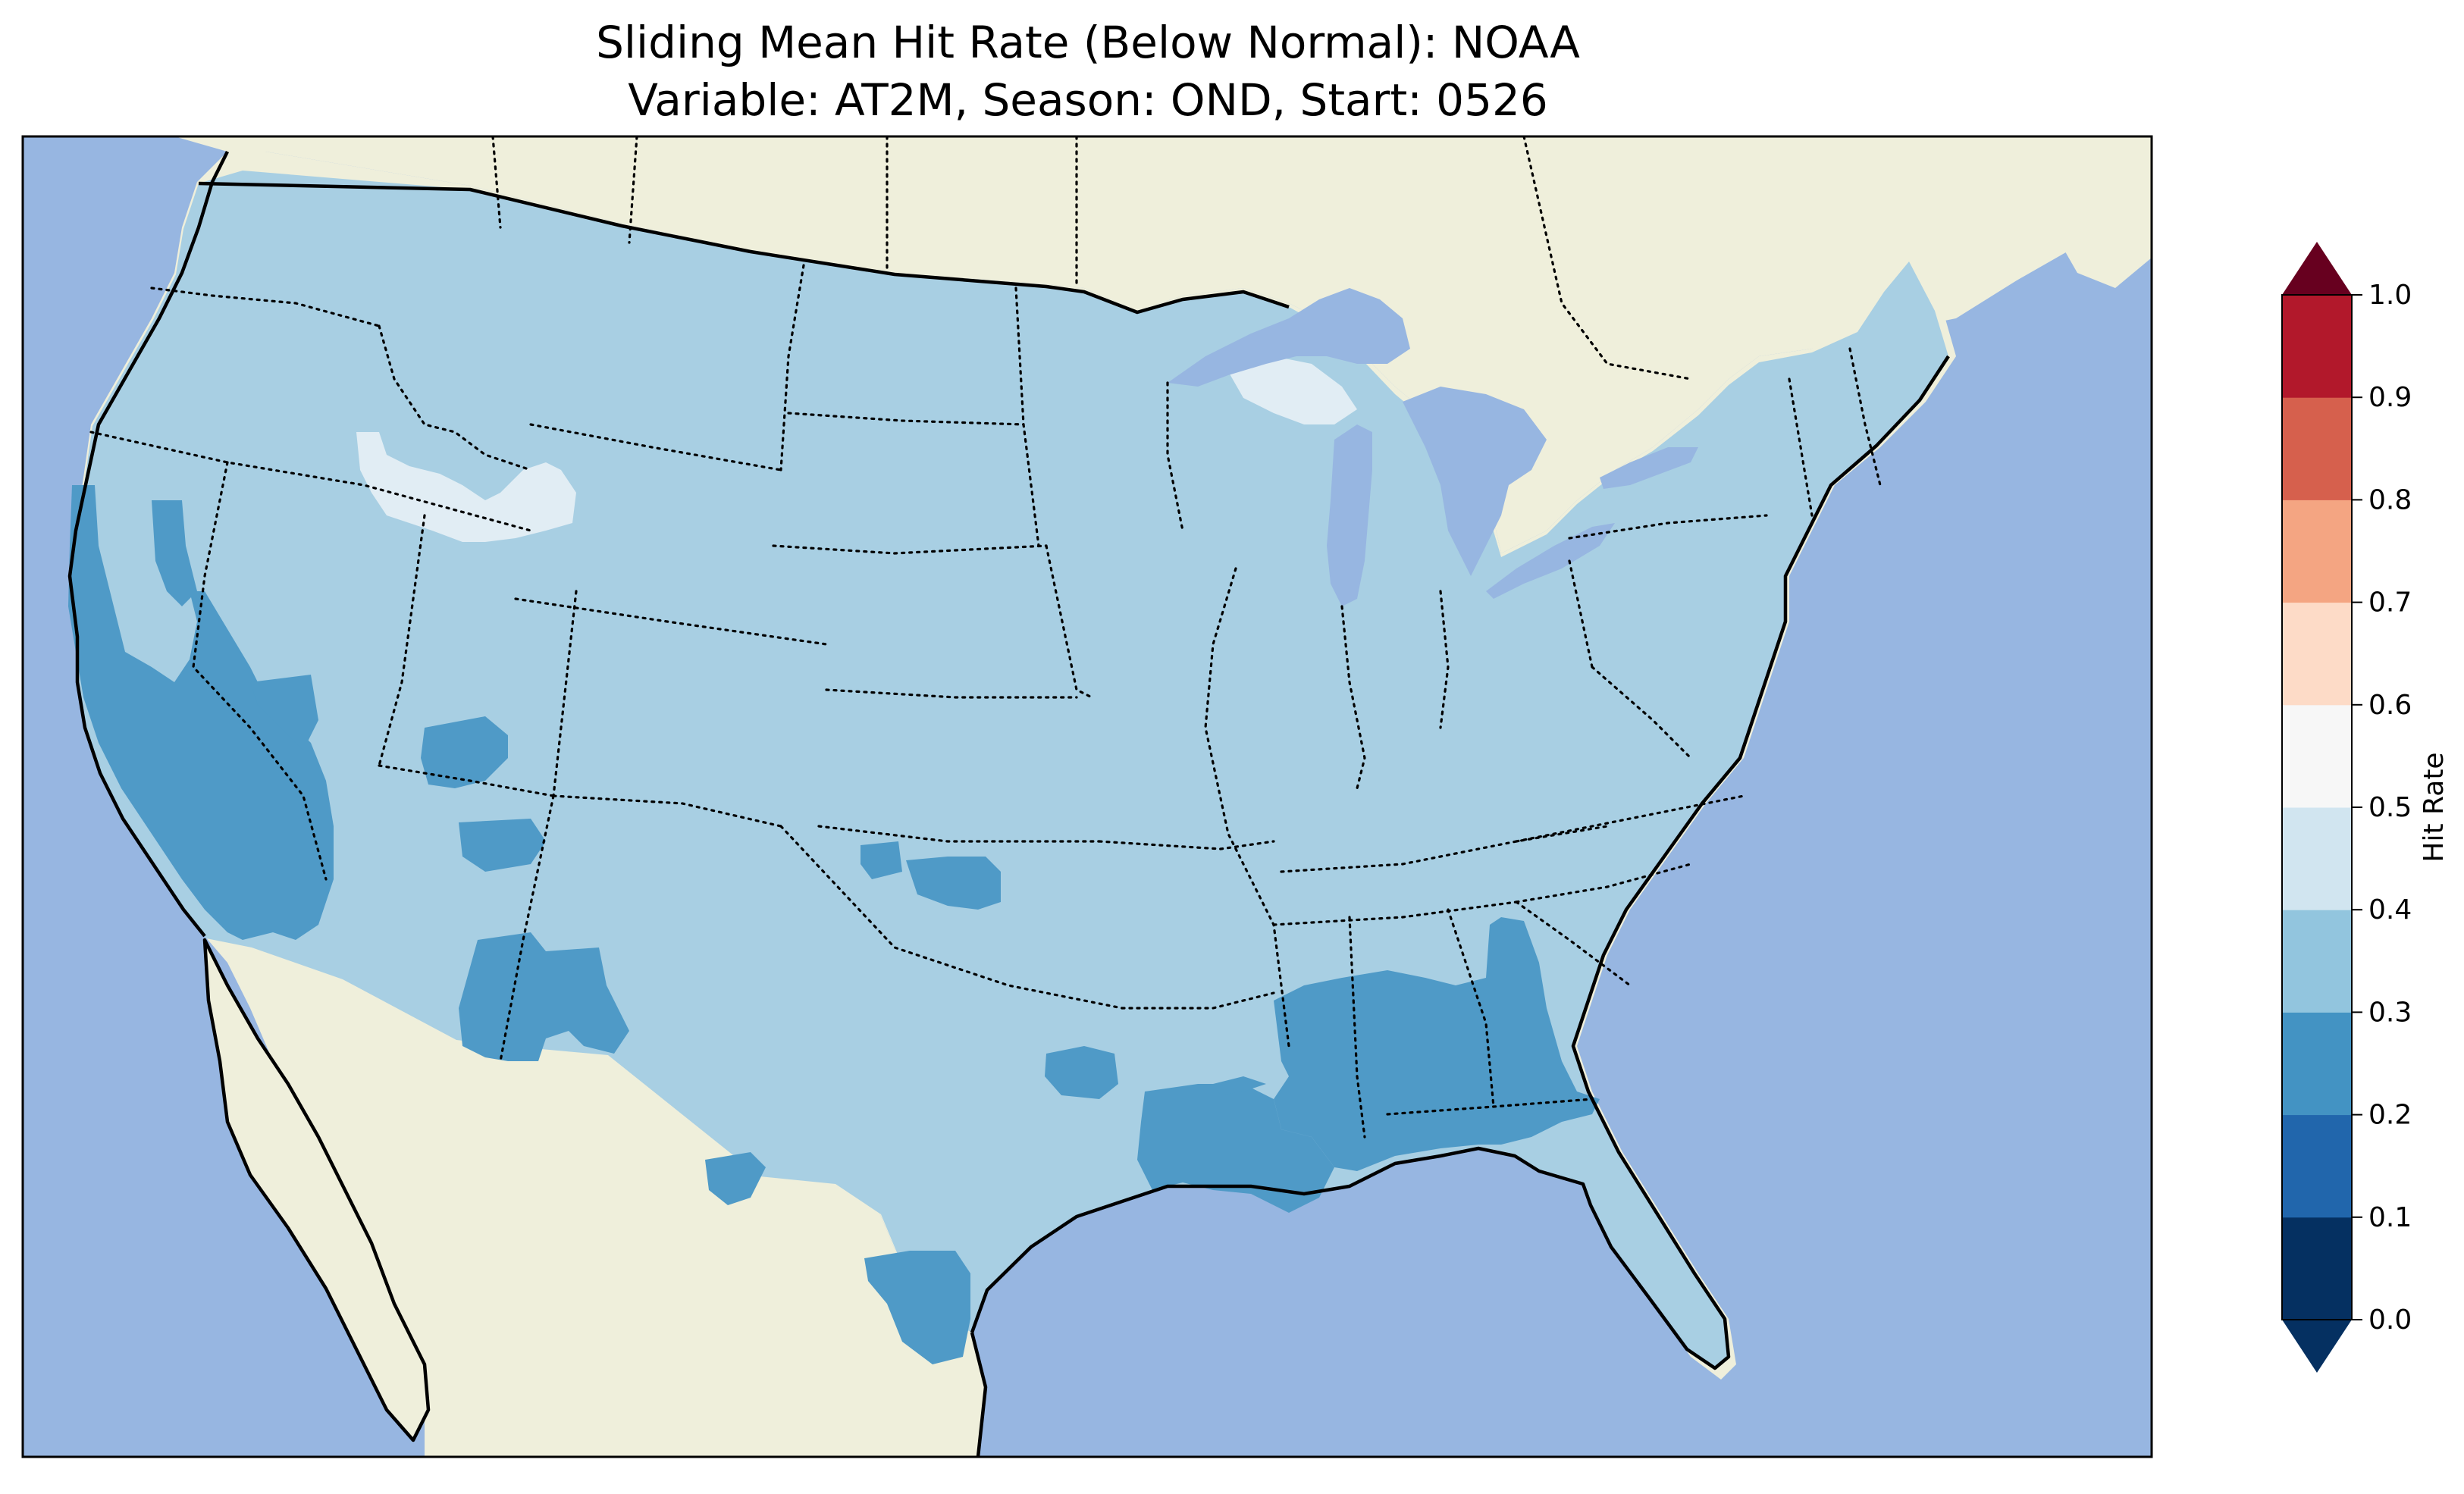  I want to click on bc-alberta-border, so click(496, 182).